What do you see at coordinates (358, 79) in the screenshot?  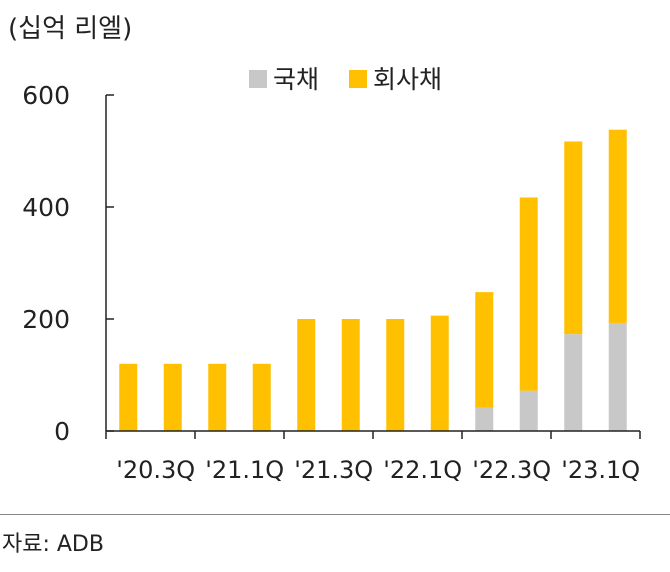 I see `legend-swatch-corporate` at bounding box center [358, 79].